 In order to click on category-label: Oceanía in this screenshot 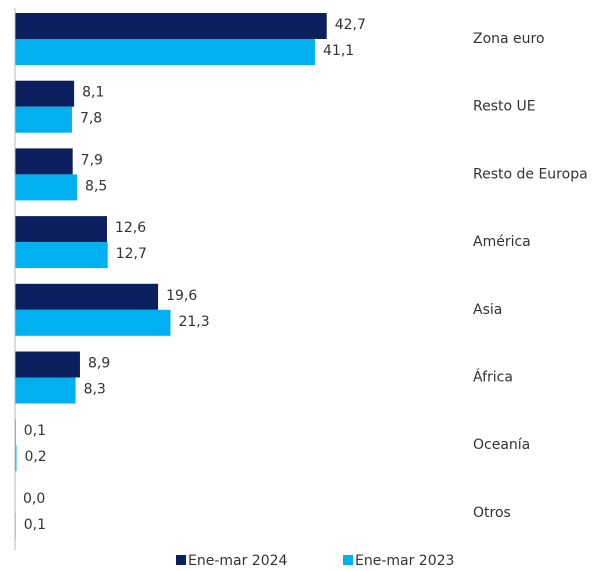, I will do `click(501, 445)`.